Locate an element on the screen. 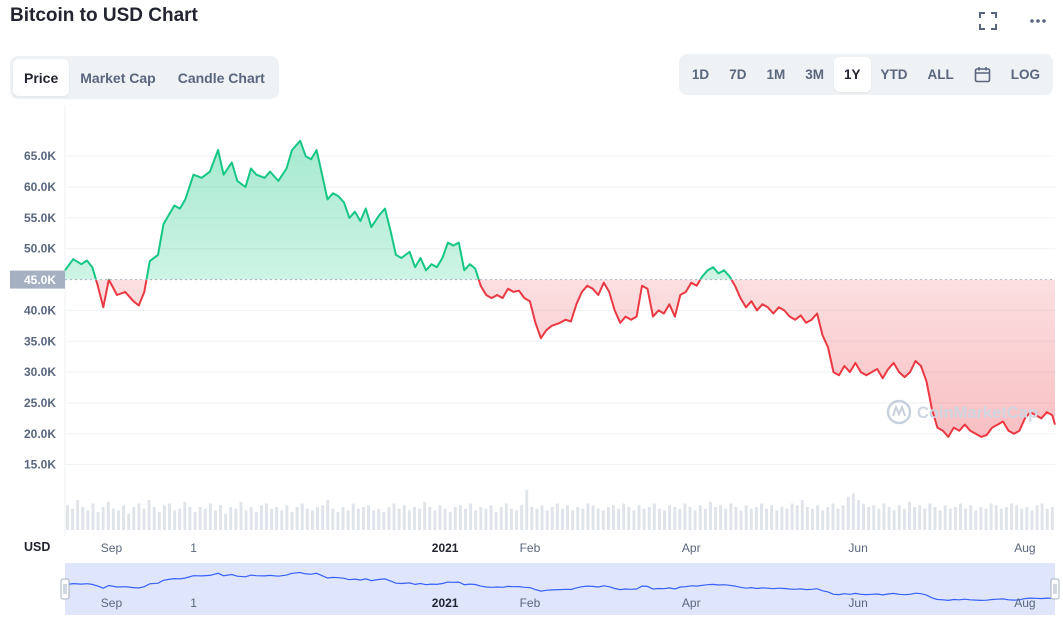  range-tabs: 1D 7D 1M 3M 1Y YTD ALL LOG is located at coordinates (865, 74).